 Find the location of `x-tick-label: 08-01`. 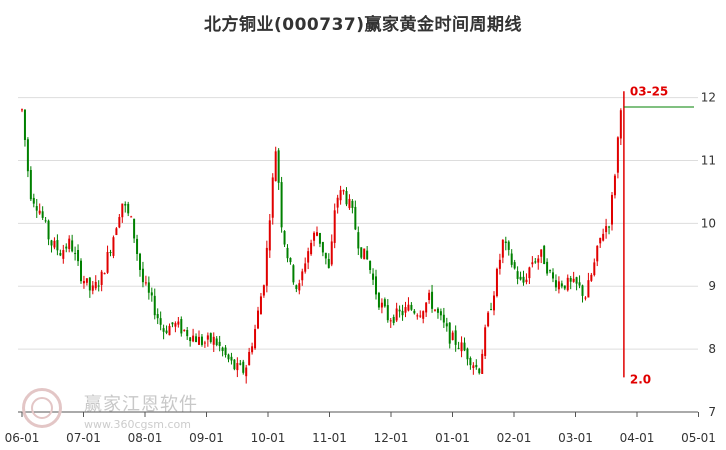

x-tick-label: 08-01 is located at coordinates (145, 438).